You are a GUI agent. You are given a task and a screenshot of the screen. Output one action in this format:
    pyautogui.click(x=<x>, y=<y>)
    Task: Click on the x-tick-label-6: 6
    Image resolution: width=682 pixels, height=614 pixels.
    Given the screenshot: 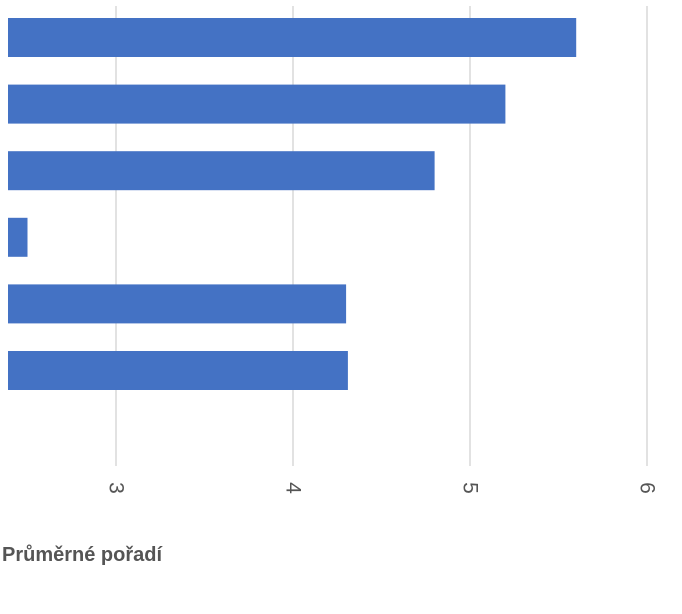 What is the action you would take?
    pyautogui.click(x=647, y=488)
    